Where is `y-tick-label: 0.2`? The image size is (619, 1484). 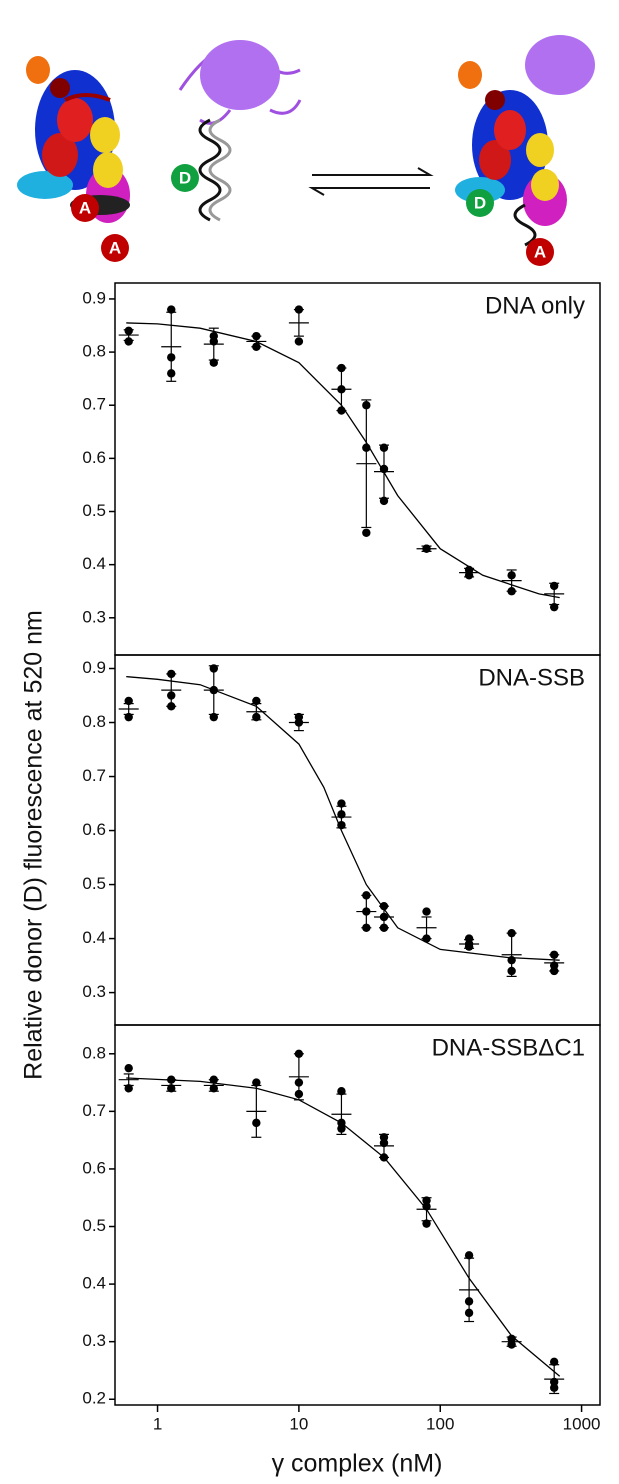
y-tick-label: 0.2 is located at coordinates (94, 1398).